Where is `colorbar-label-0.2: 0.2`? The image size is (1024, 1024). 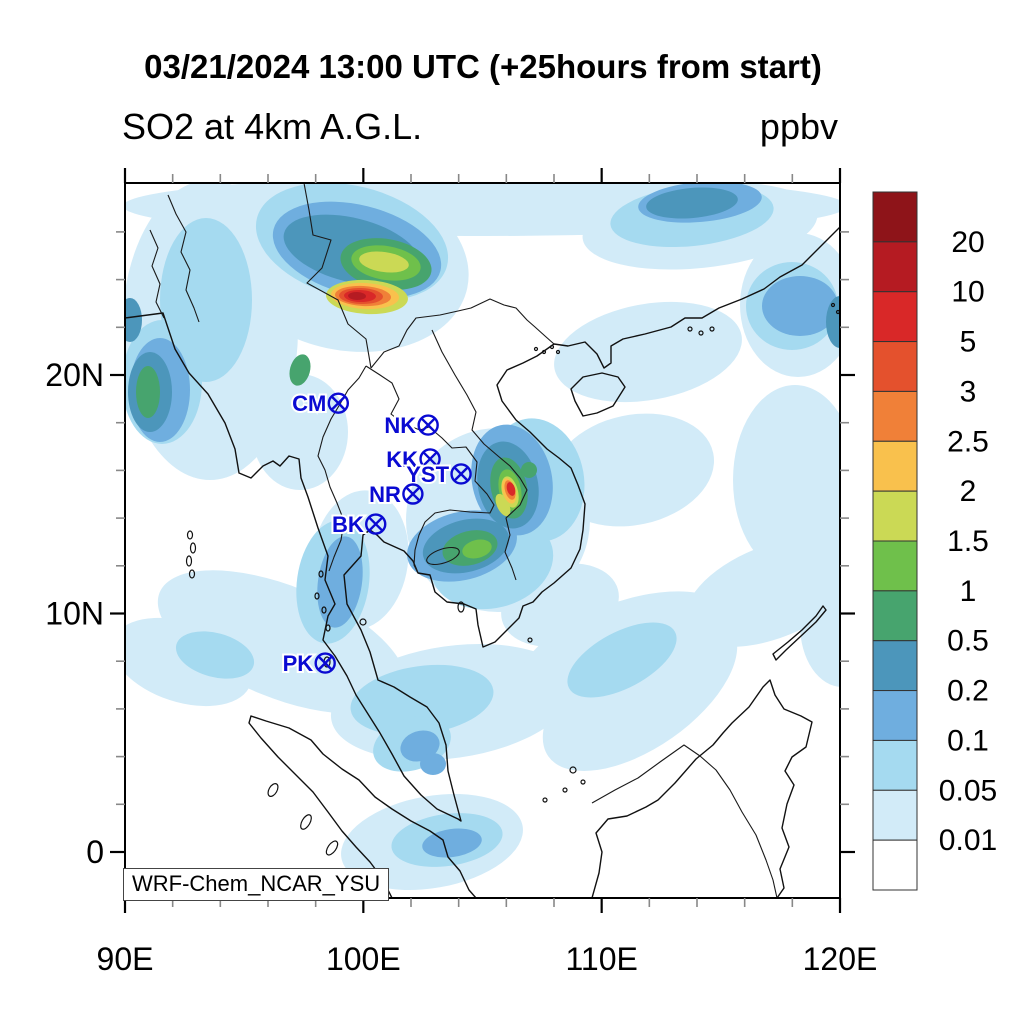 colorbar-label-0.2: 0.2 is located at coordinates (968, 691).